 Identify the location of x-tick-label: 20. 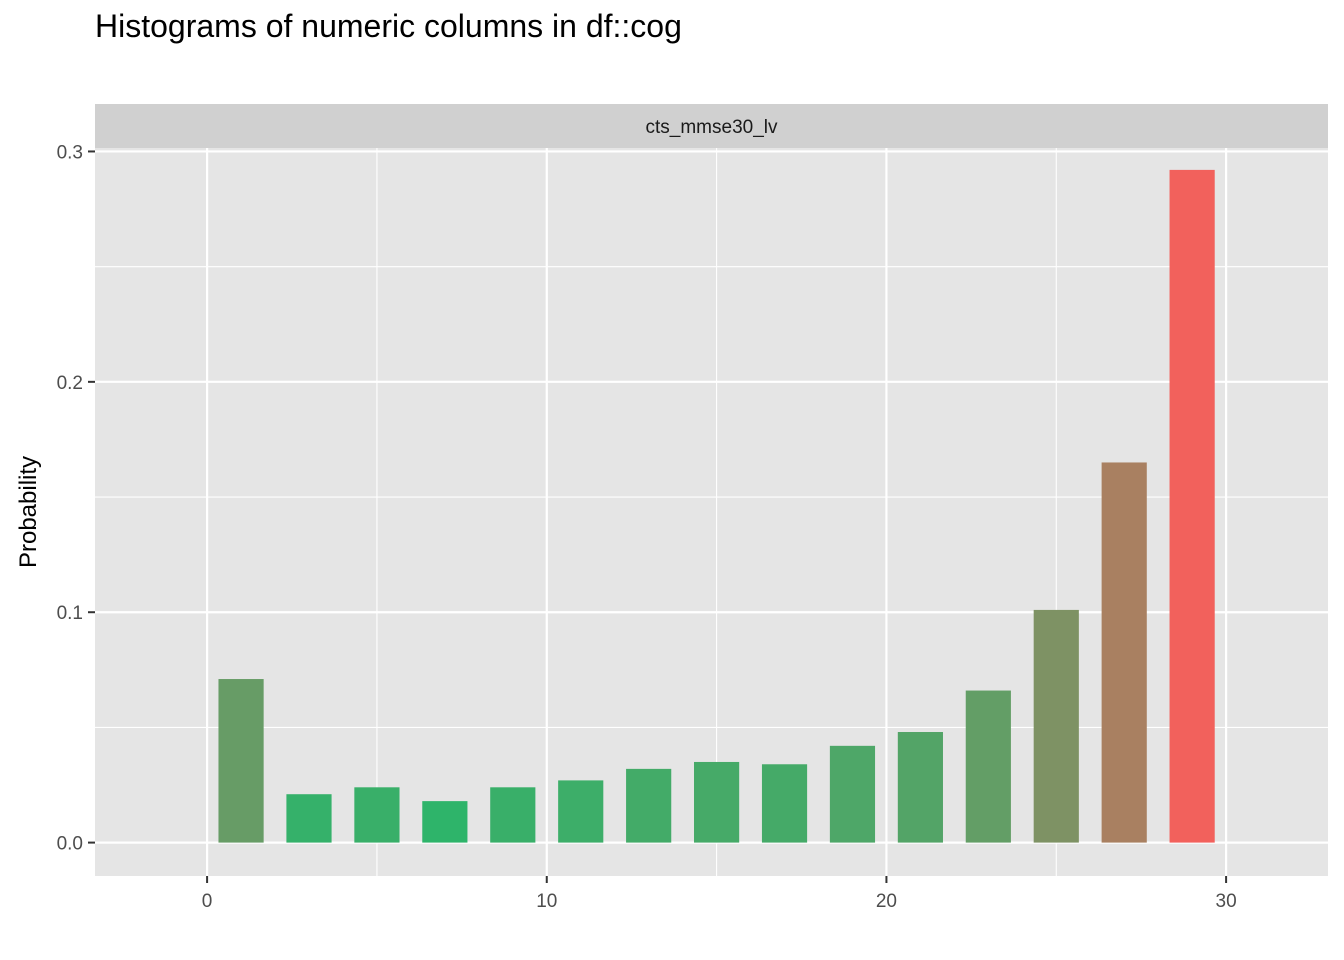
(886, 901).